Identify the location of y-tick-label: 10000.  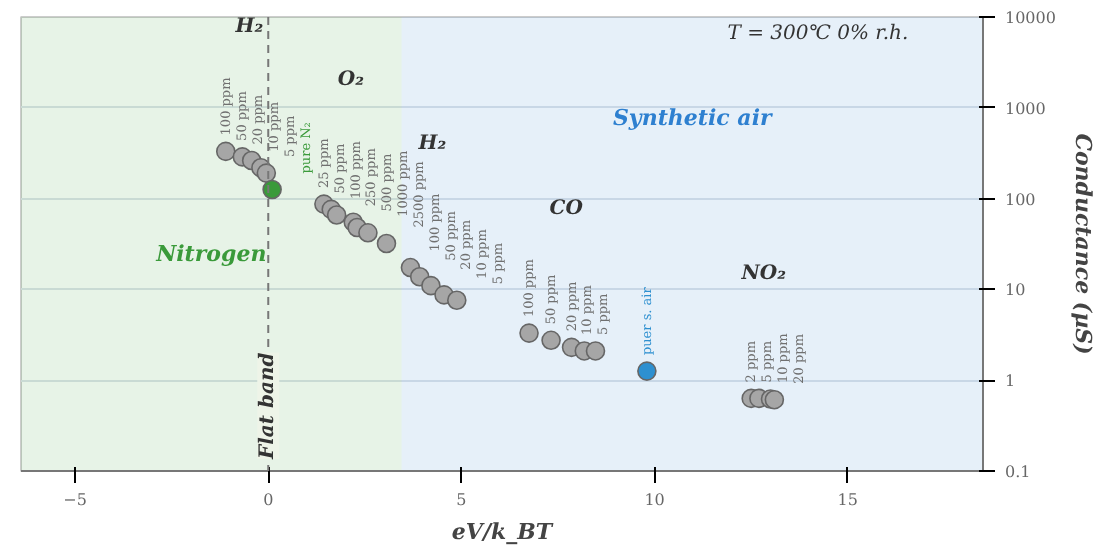
(1030, 18).